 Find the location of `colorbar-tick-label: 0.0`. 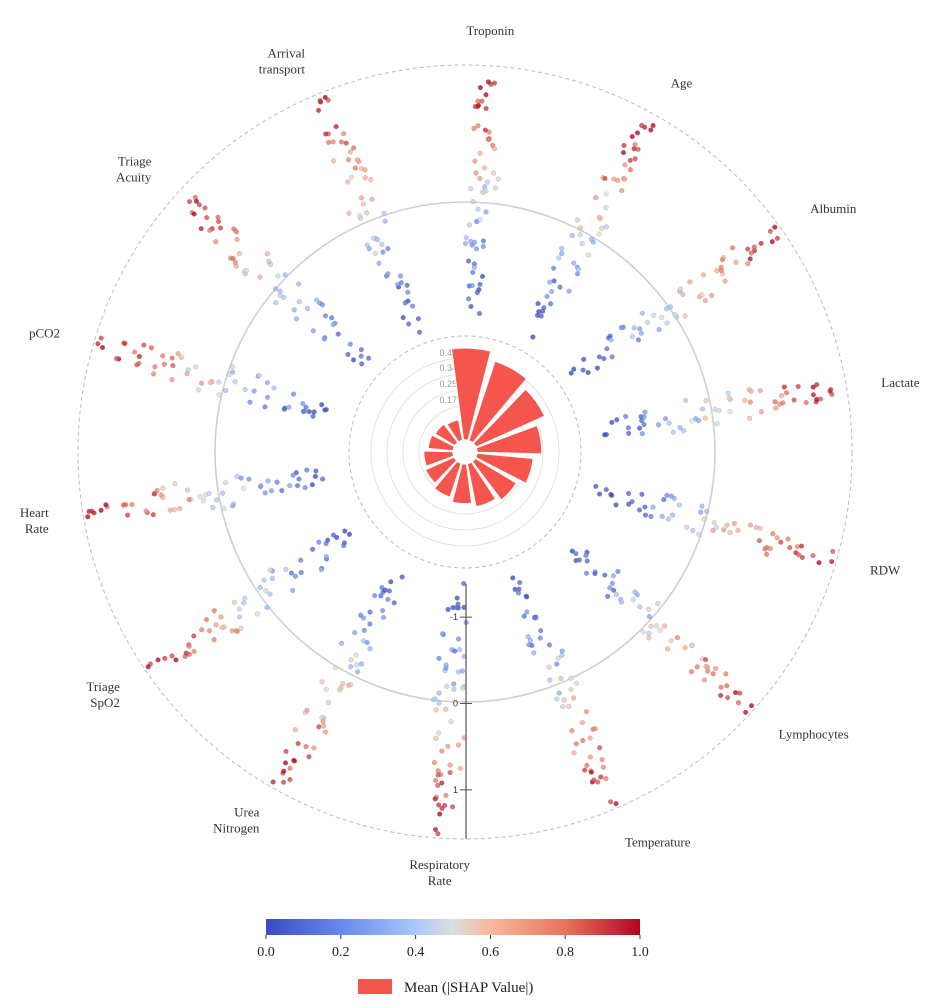

colorbar-tick-label: 0.0 is located at coordinates (266, 952).